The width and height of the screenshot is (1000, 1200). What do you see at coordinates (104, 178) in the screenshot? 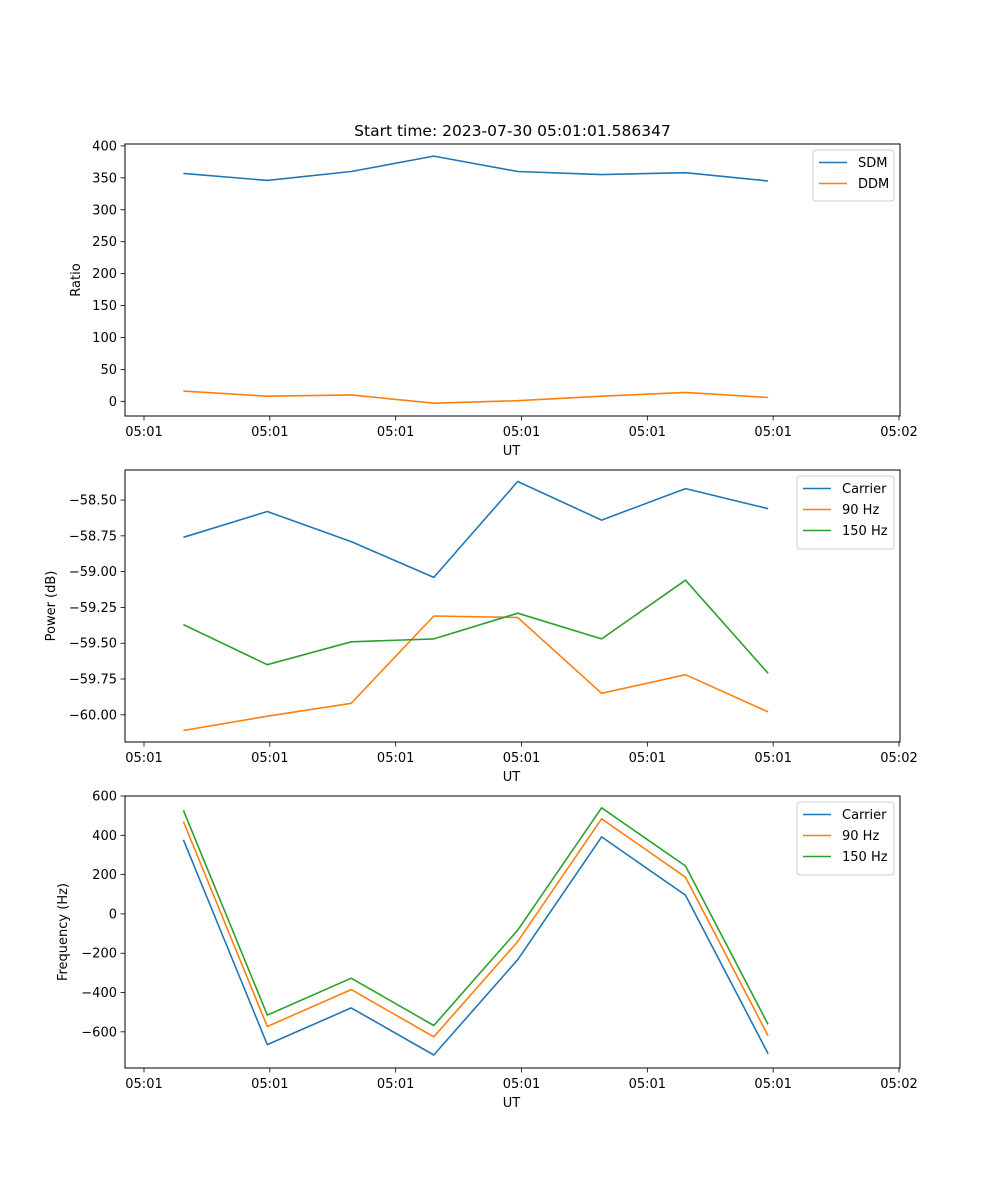
I see `y-tick-label: 350` at bounding box center [104, 178].